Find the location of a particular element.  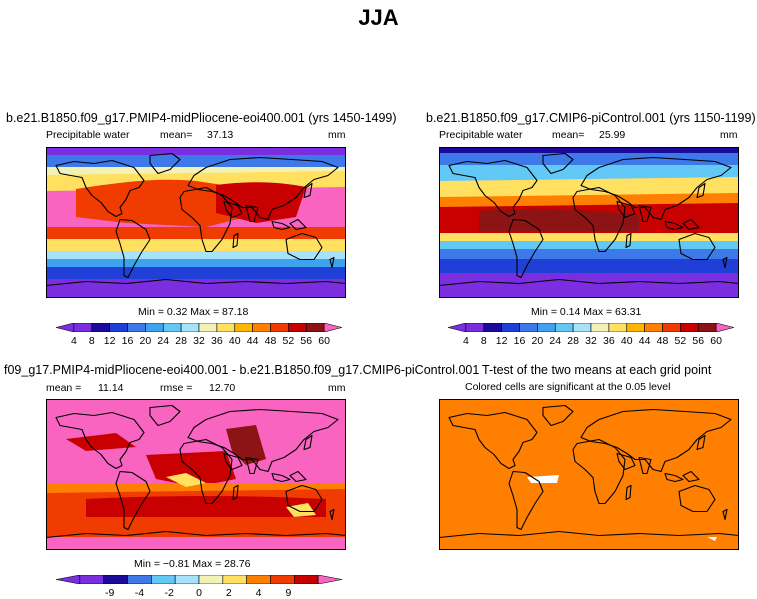

colorbar-tr is located at coordinates (591, 327).